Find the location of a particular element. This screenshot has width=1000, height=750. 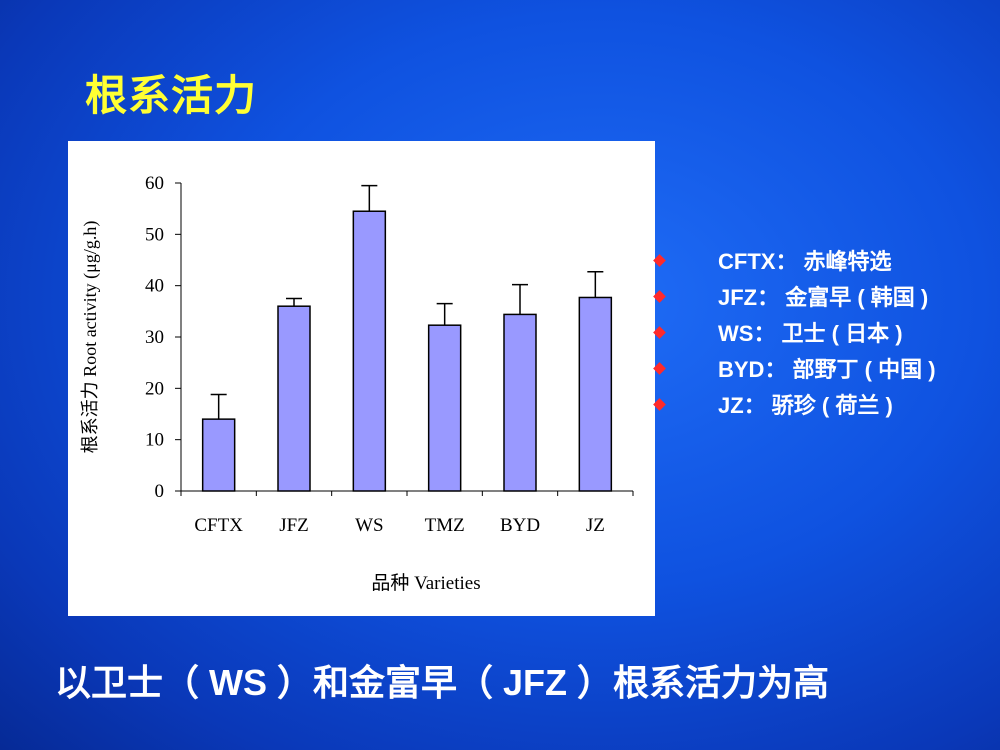

legend-item: CFTX： 赤峰特选 is located at coordinates (794, 262).